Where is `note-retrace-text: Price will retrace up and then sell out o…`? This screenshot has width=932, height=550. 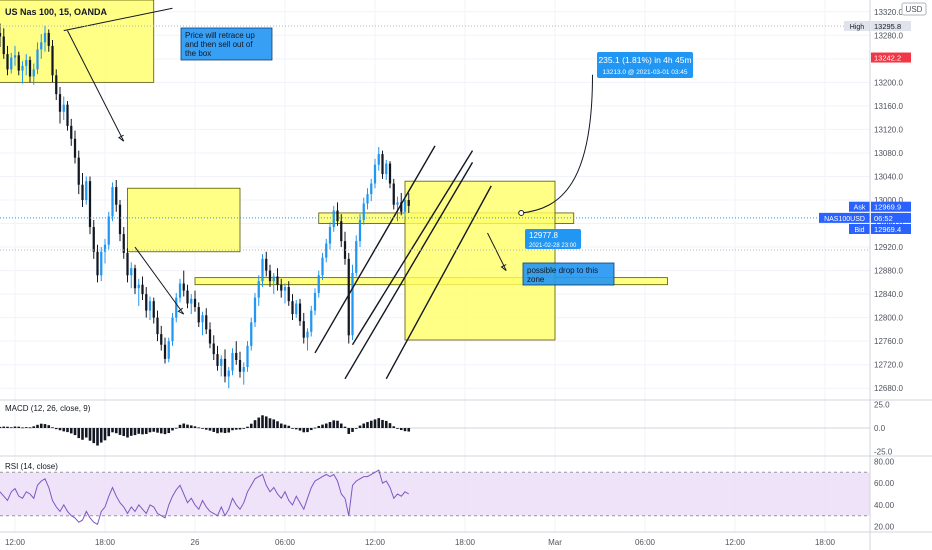
note-retrace-text: Price will retrace up and then sell out o… is located at coordinates (220, 44).